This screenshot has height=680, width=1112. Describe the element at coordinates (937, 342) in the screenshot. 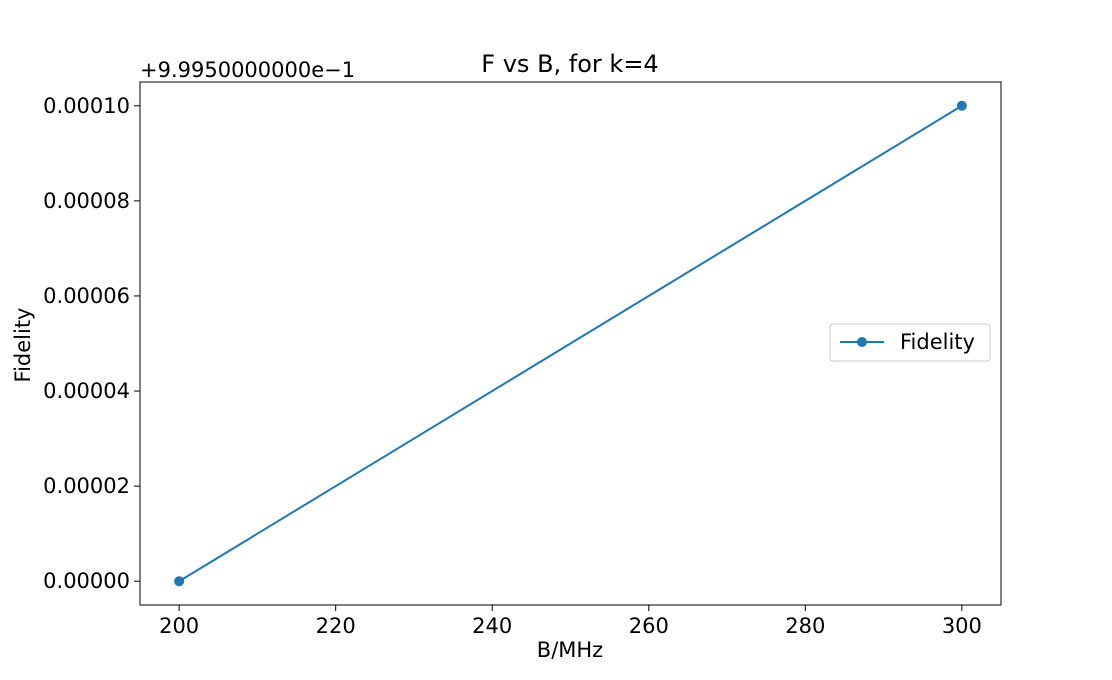

I see `legend-label-fidelity: Fidelity` at that location.